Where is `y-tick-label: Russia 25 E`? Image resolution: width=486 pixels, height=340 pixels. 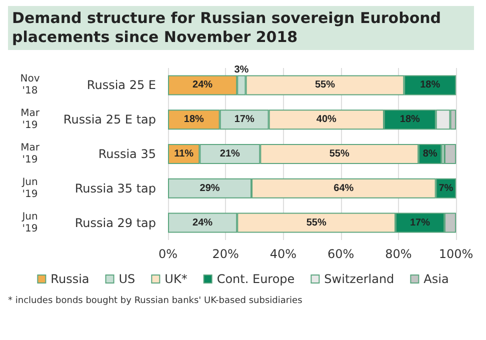 y-tick-label: Russia 25 E is located at coordinates (121, 85).